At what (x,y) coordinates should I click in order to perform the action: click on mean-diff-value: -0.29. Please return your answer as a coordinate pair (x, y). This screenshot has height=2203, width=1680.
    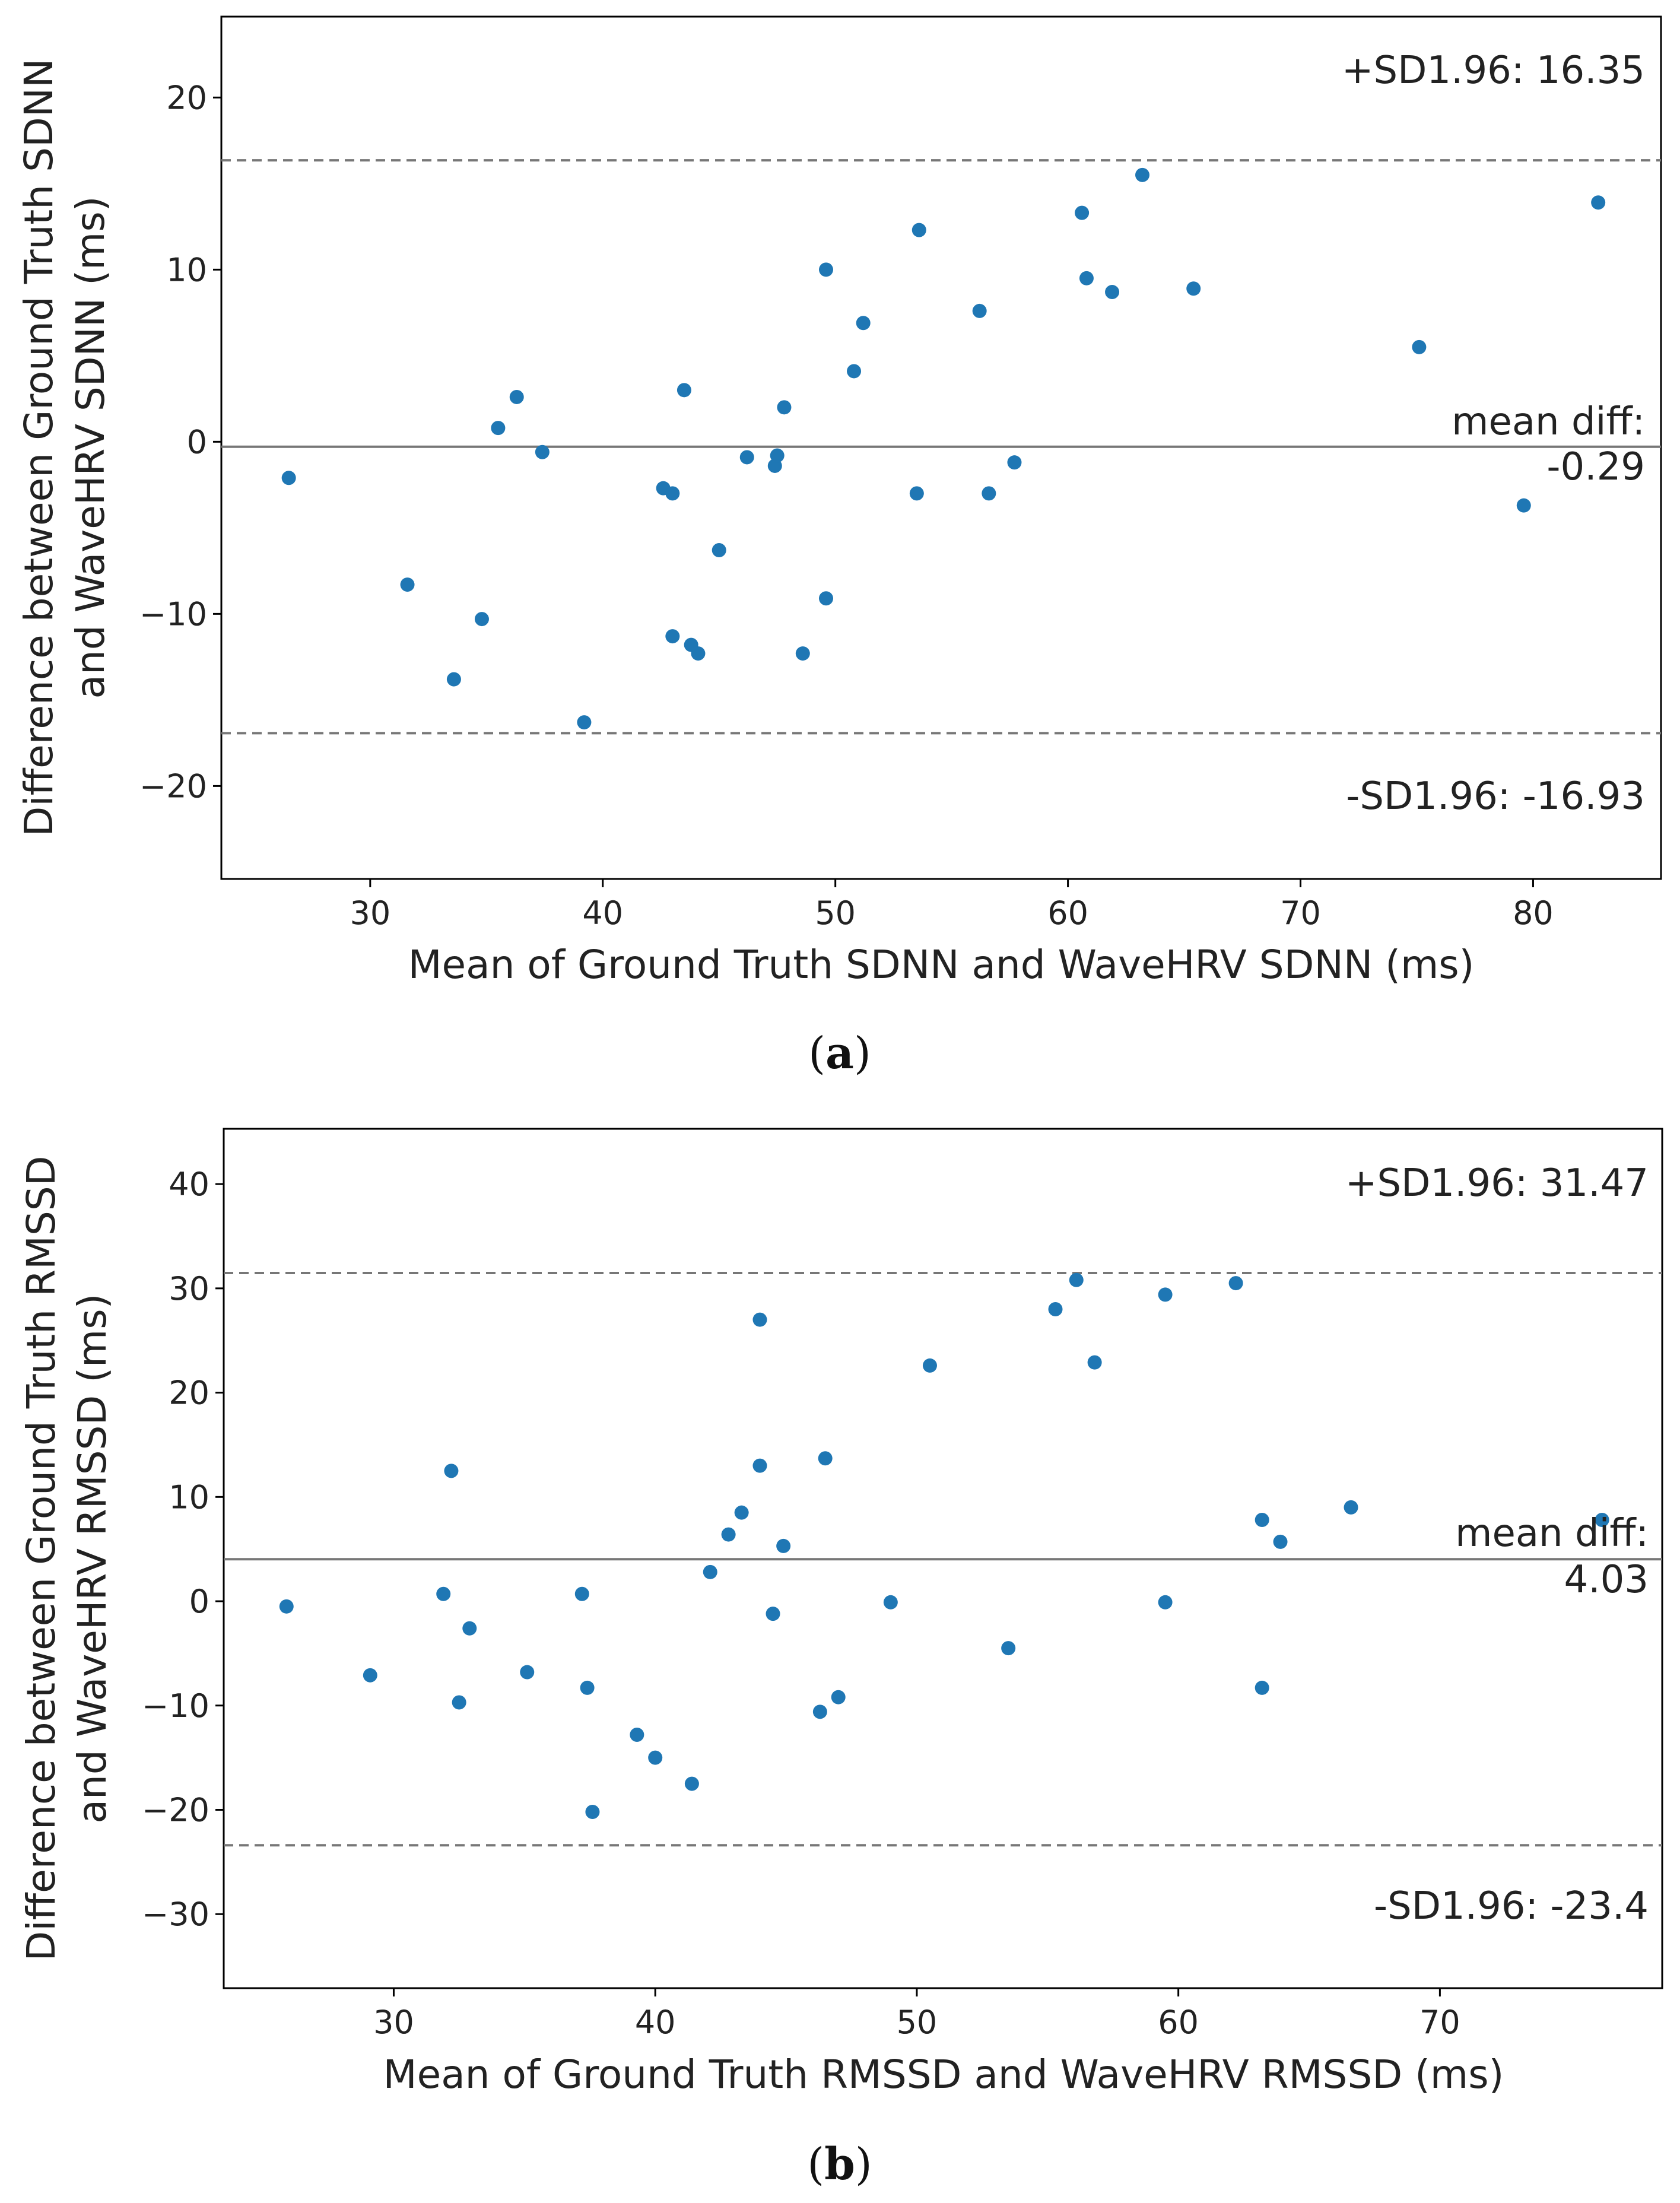
    Looking at the image, I should click on (1595, 467).